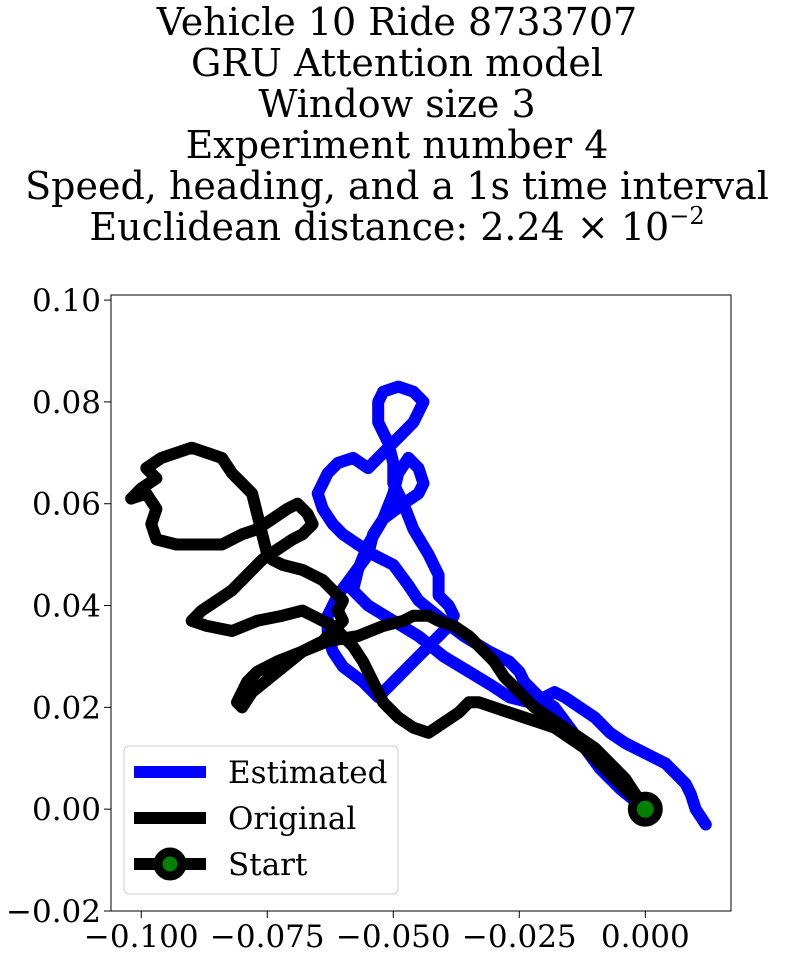 Image resolution: width=794 pixels, height=957 pixels. I want to click on x-tick-label: −0.100, so click(141, 937).